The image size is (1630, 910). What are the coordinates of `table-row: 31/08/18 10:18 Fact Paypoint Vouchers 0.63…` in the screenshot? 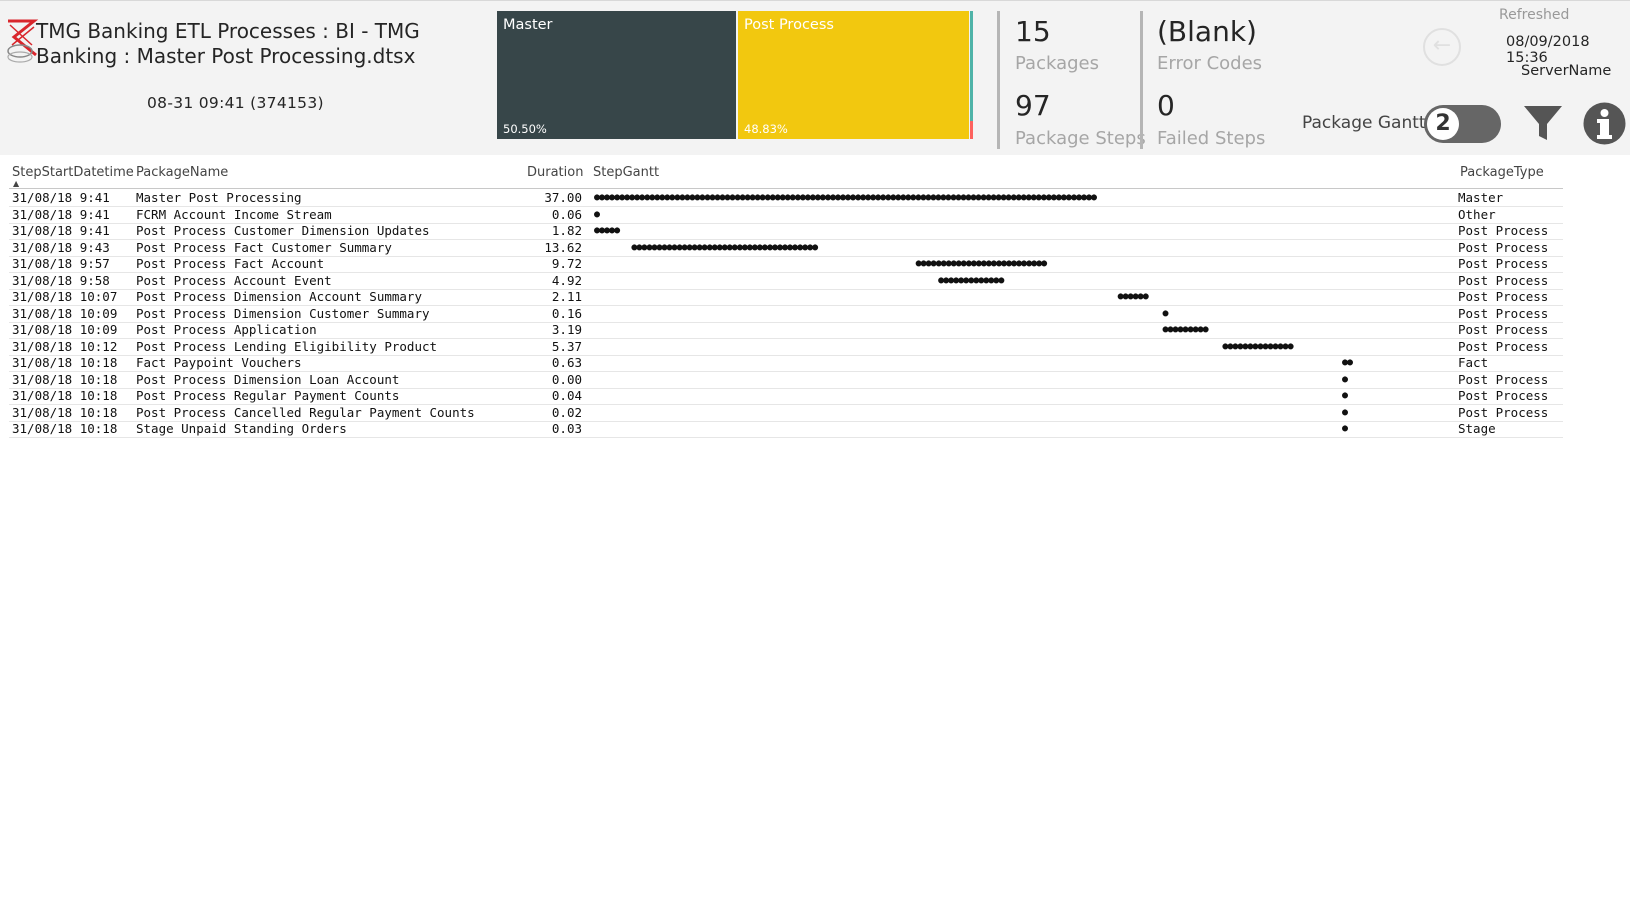 It's located at (786, 363).